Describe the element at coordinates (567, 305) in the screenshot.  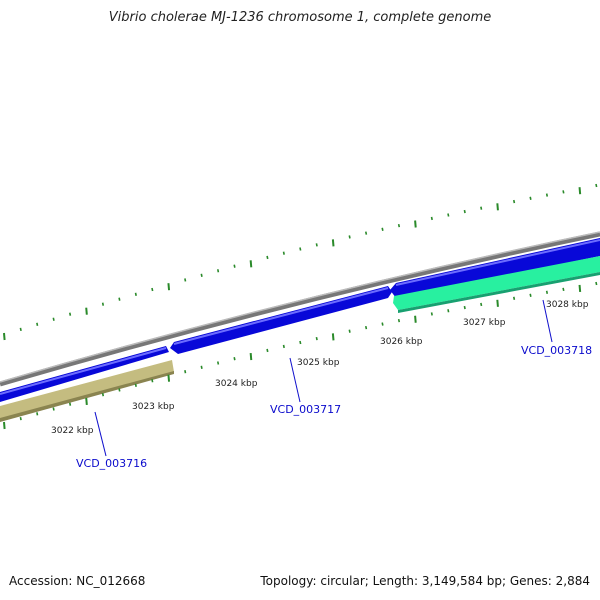
I see `tick-label-3028: 3028 kbp` at that location.